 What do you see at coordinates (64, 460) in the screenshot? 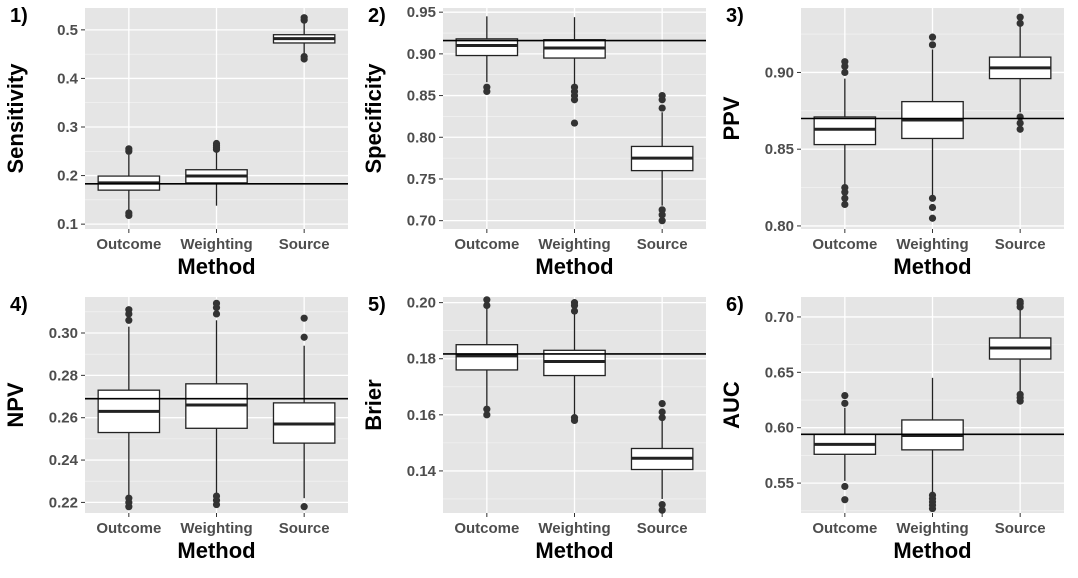
I see `y-tick-label: 0.24` at bounding box center [64, 460].